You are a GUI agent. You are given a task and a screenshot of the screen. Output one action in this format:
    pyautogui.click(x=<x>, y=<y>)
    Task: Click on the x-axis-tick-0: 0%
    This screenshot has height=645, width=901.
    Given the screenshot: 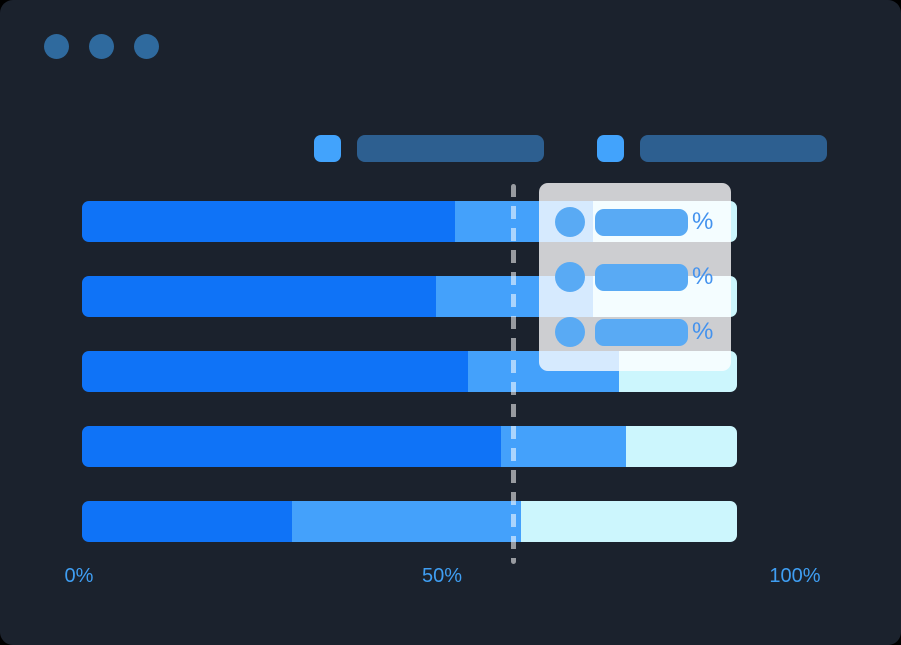 What is the action you would take?
    pyautogui.click(x=79, y=576)
    